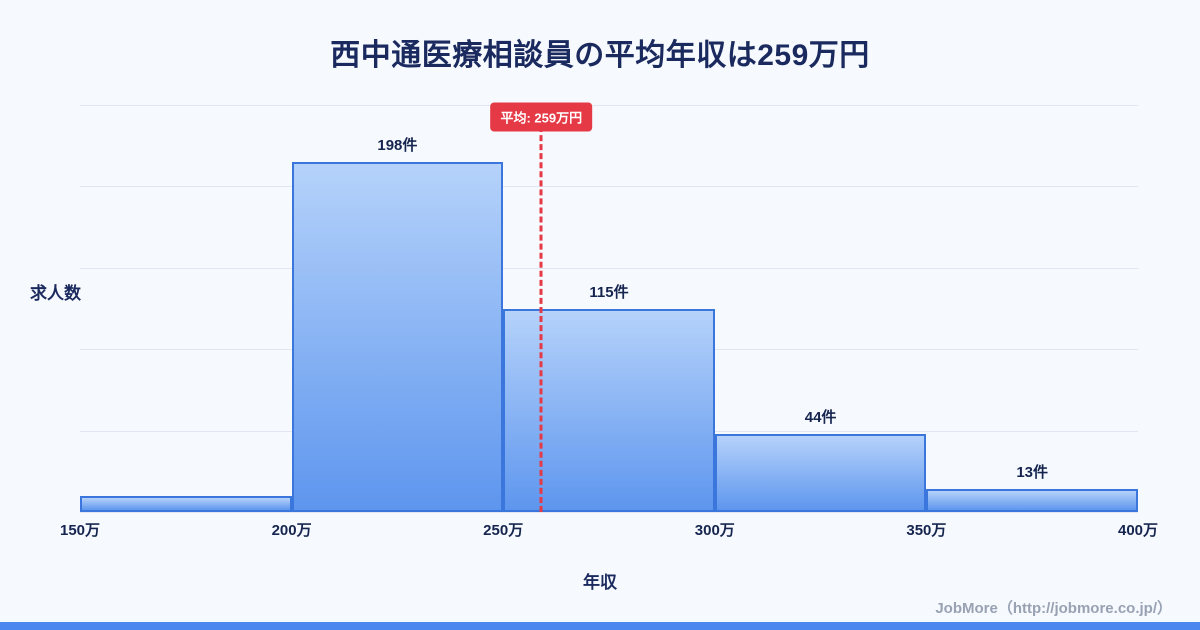 The width and height of the screenshot is (1200, 630). Describe the element at coordinates (1053, 608) in the screenshot. I see `footer-credit: JobMore（http://jobmore.co.jp/）` at that location.